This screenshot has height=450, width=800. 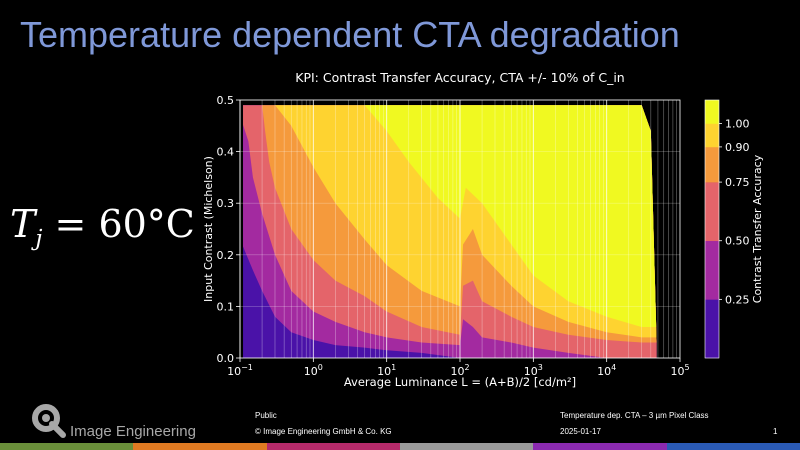 What do you see at coordinates (226, 100) in the screenshot?
I see `y-tick-label: 0.5` at bounding box center [226, 100].